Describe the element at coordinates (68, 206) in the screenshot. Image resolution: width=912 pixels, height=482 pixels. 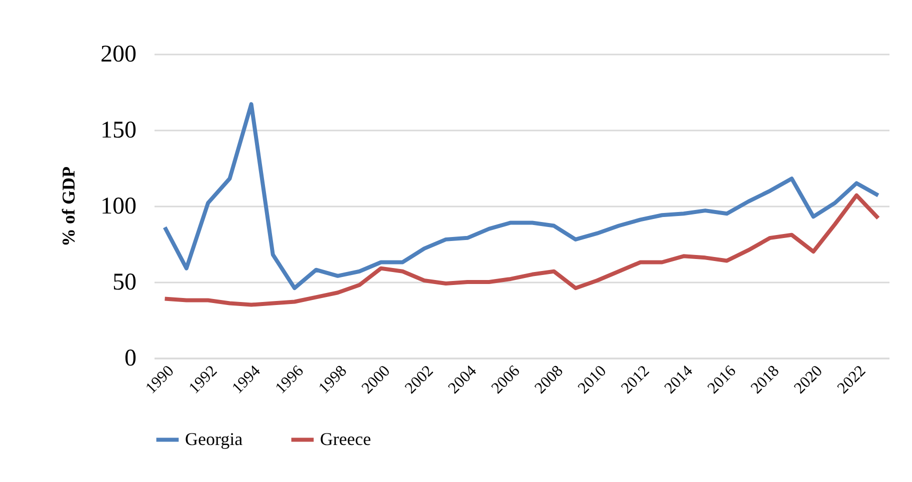
I see `y-axis-title: % of GDP` at that location.